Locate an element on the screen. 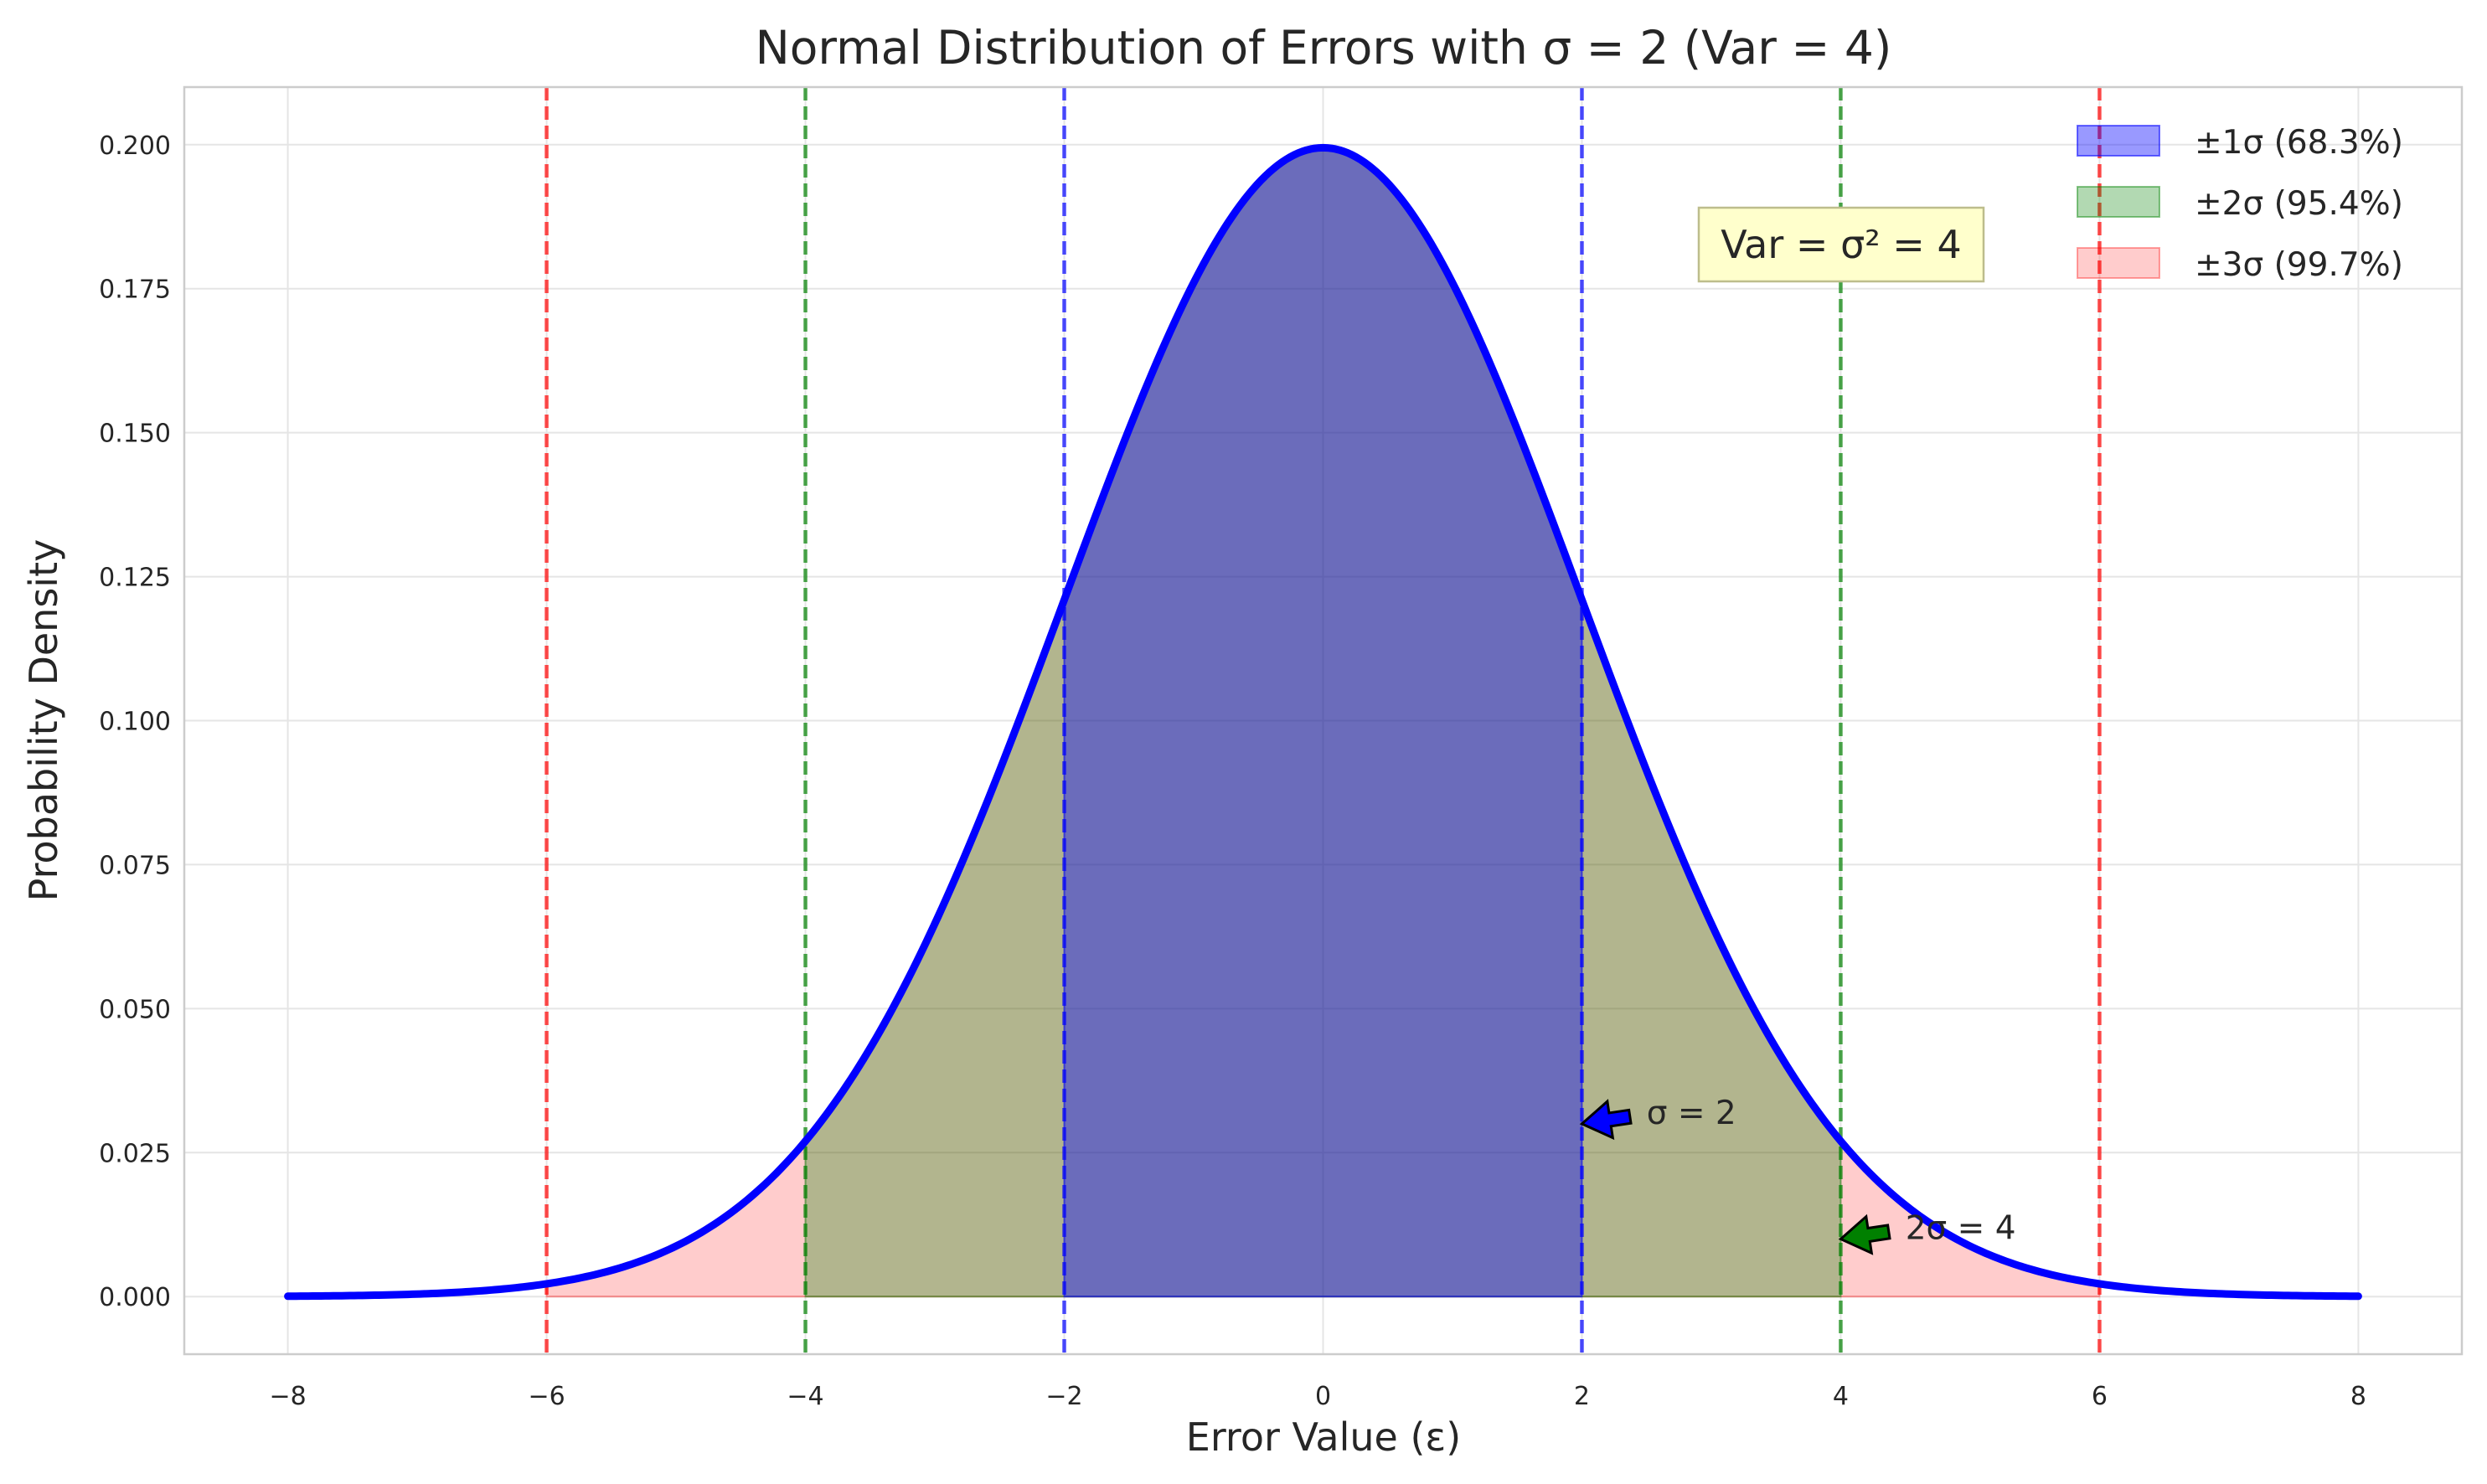  x-tick-label: −2 is located at coordinates (1063, 1396).